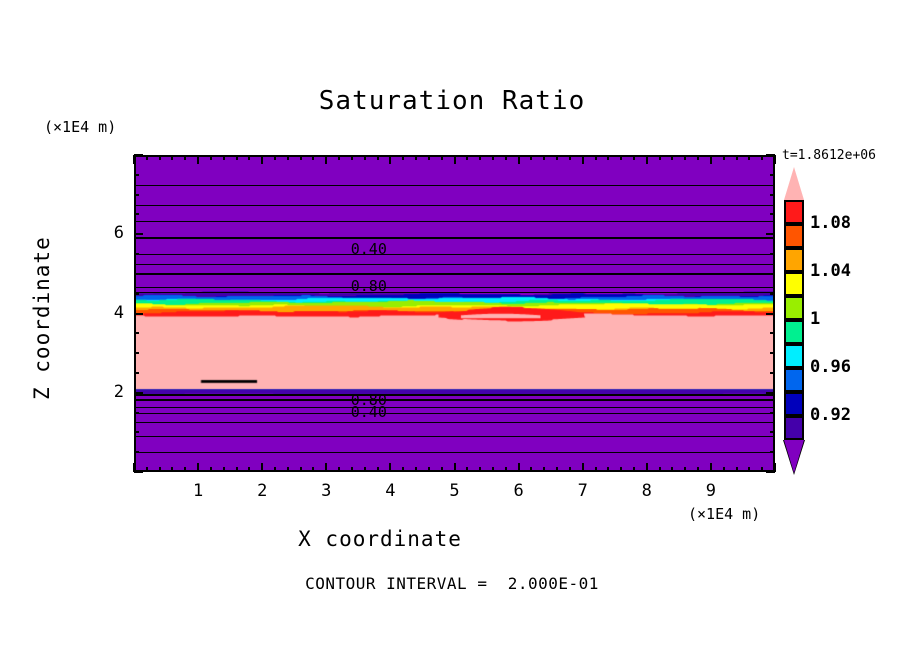 This screenshot has height=654, width=904. I want to click on x-tick-label: 1, so click(198, 491).